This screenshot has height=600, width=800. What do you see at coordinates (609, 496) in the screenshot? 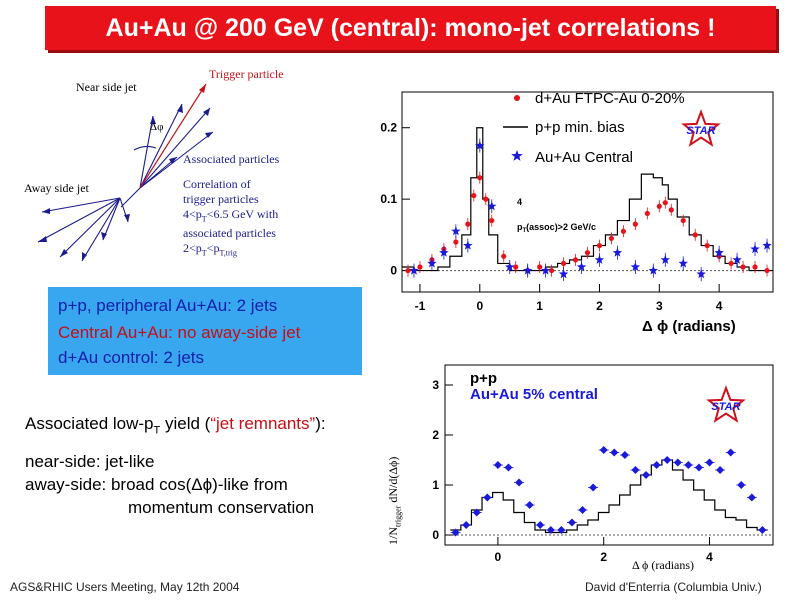
I see `chart2-pp-histogram` at bounding box center [609, 496].